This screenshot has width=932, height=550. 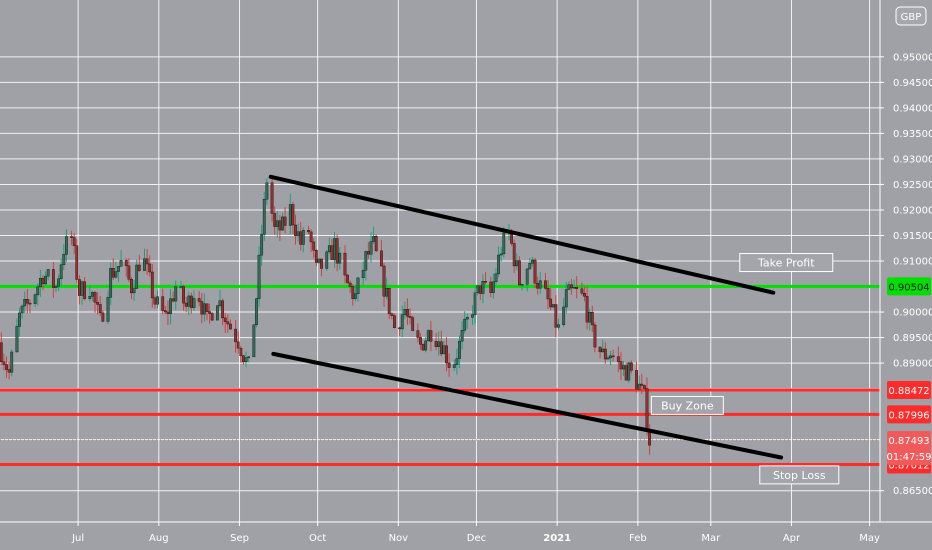 What do you see at coordinates (909, 414) in the screenshot?
I see `level-price-tag: 0.87996` at bounding box center [909, 414].